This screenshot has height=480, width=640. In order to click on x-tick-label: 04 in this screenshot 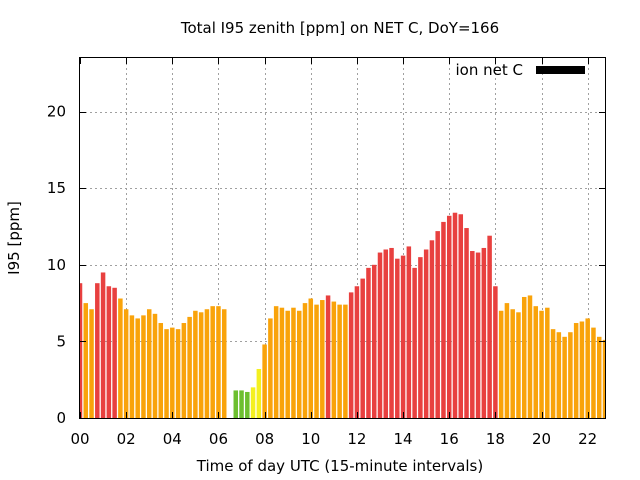, I will do `click(172, 439)`.